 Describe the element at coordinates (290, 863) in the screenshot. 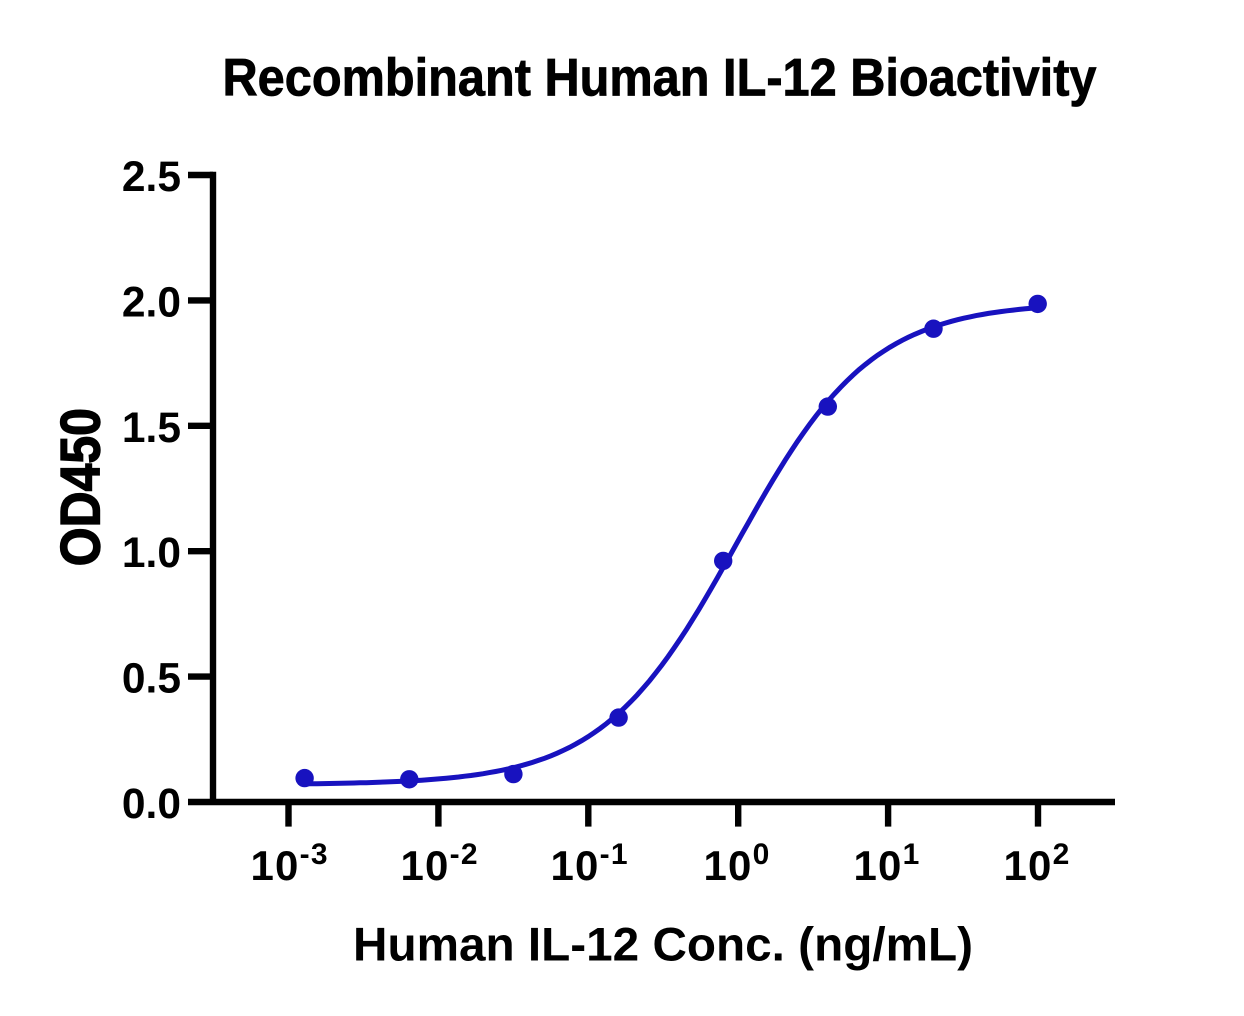

I see `svg-text: 10⁻³` at that location.